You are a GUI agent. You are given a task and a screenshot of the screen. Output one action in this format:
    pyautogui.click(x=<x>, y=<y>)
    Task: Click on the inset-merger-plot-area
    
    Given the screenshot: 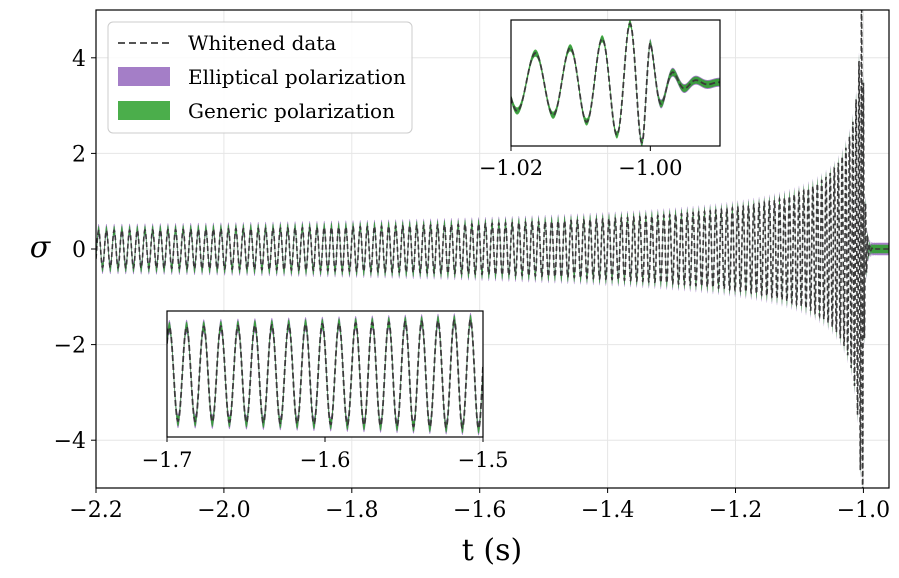 What is the action you would take?
    pyautogui.click(x=615, y=83)
    